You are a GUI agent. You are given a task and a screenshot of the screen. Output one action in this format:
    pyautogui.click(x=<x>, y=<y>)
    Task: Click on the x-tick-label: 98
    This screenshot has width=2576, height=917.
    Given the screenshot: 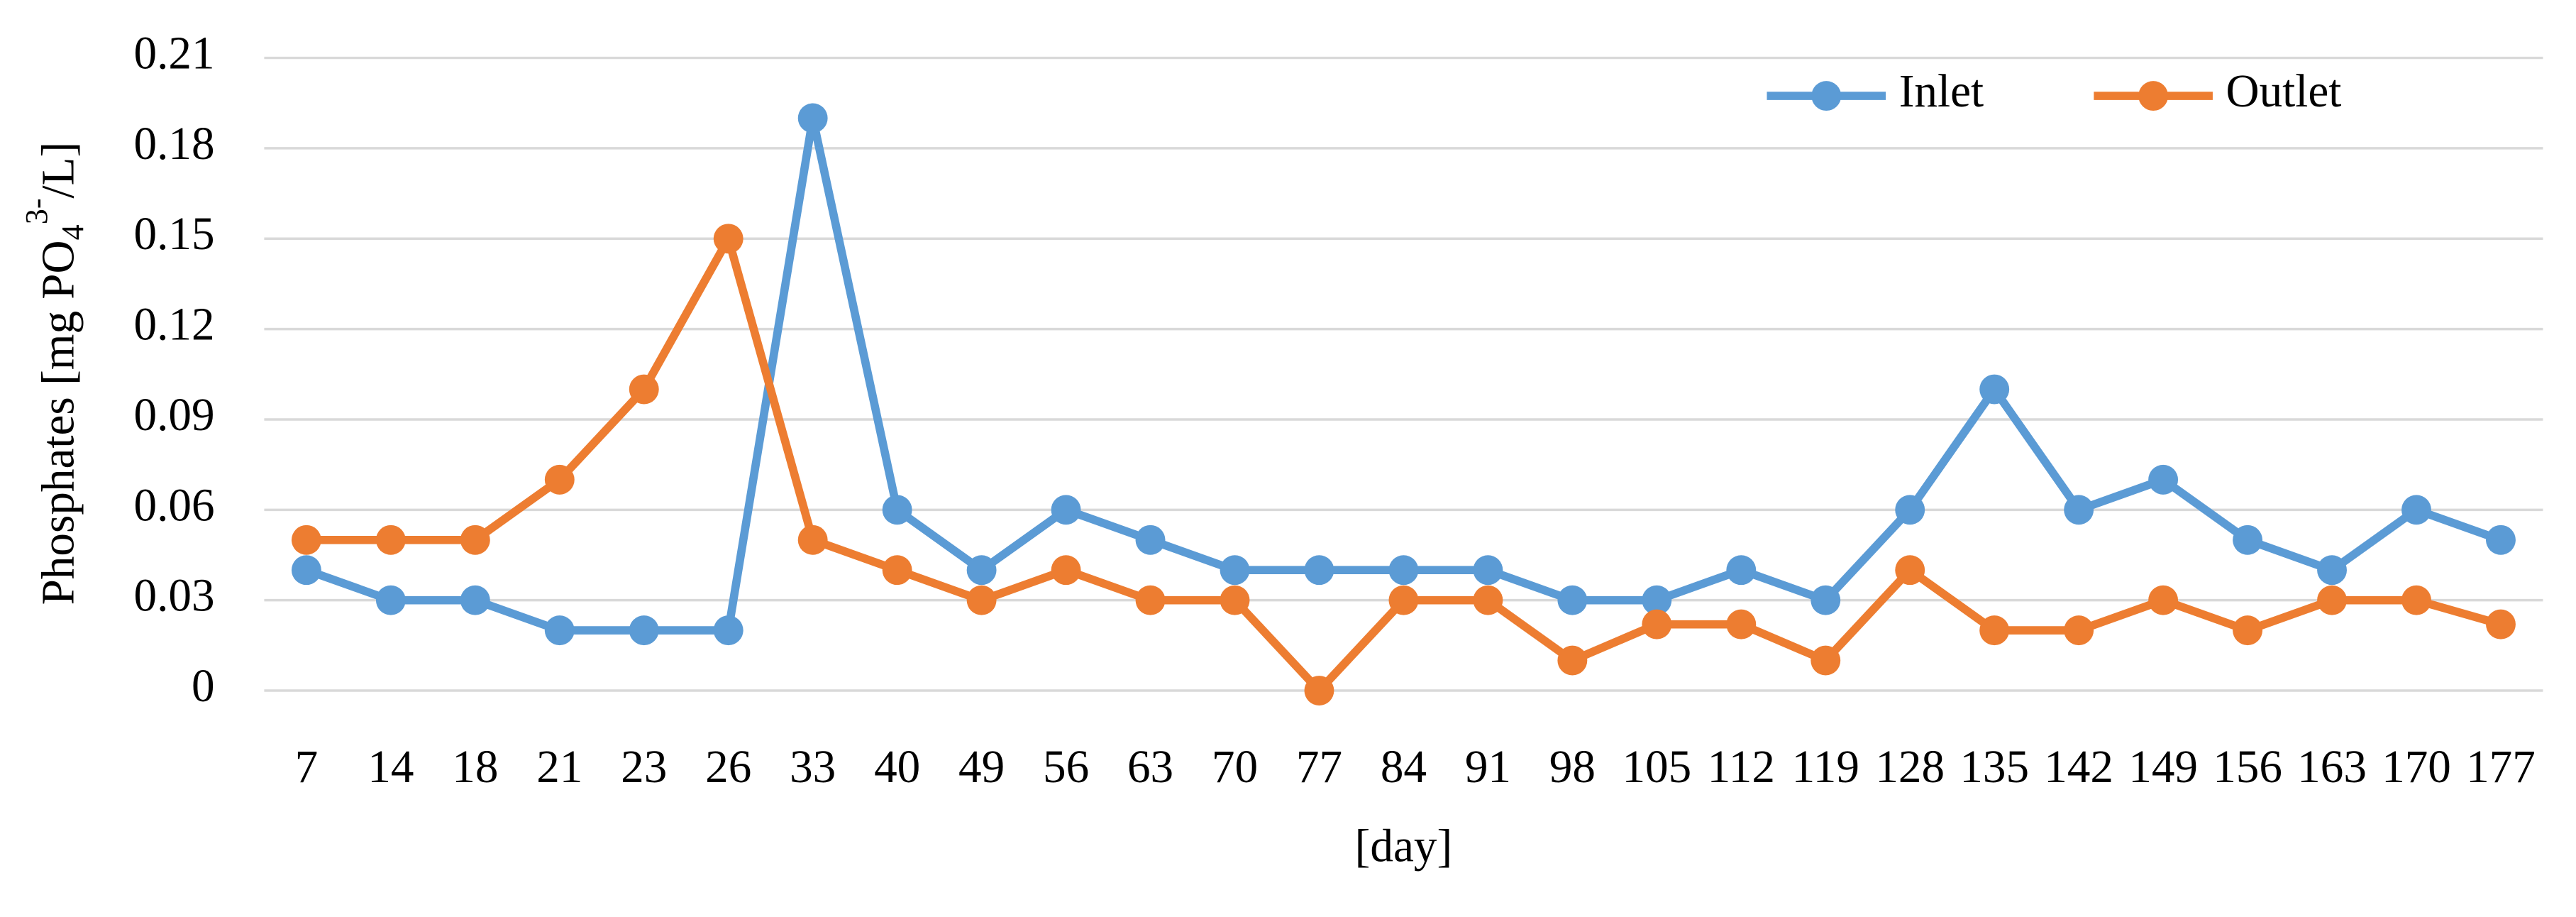 What is the action you would take?
    pyautogui.click(x=1572, y=767)
    